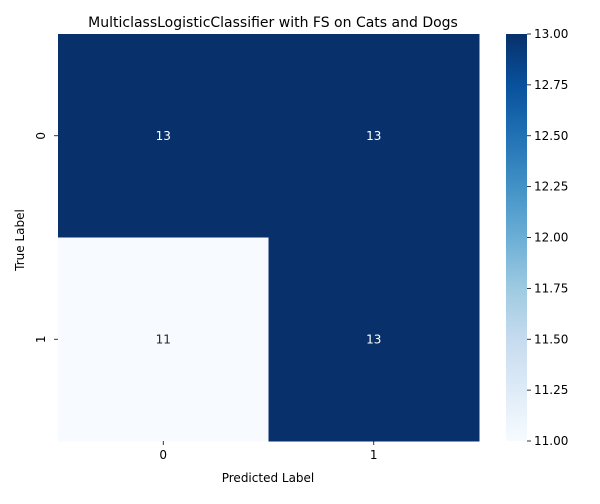 Image resolution: width=600 pixels, height=504 pixels. I want to click on colorbar-tick-label: 11.00, so click(551, 441).